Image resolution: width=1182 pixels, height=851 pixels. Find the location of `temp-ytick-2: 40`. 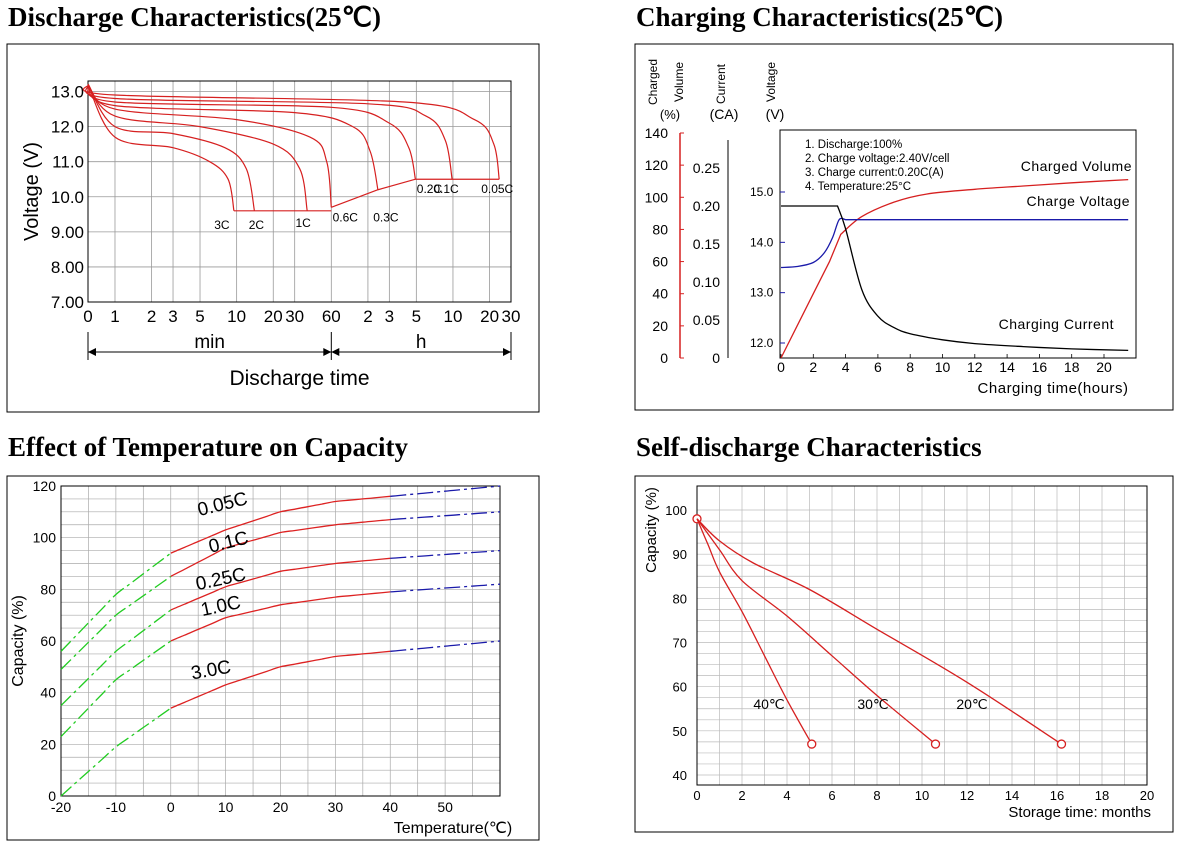

temp-ytick-2: 40 is located at coordinates (48, 693).